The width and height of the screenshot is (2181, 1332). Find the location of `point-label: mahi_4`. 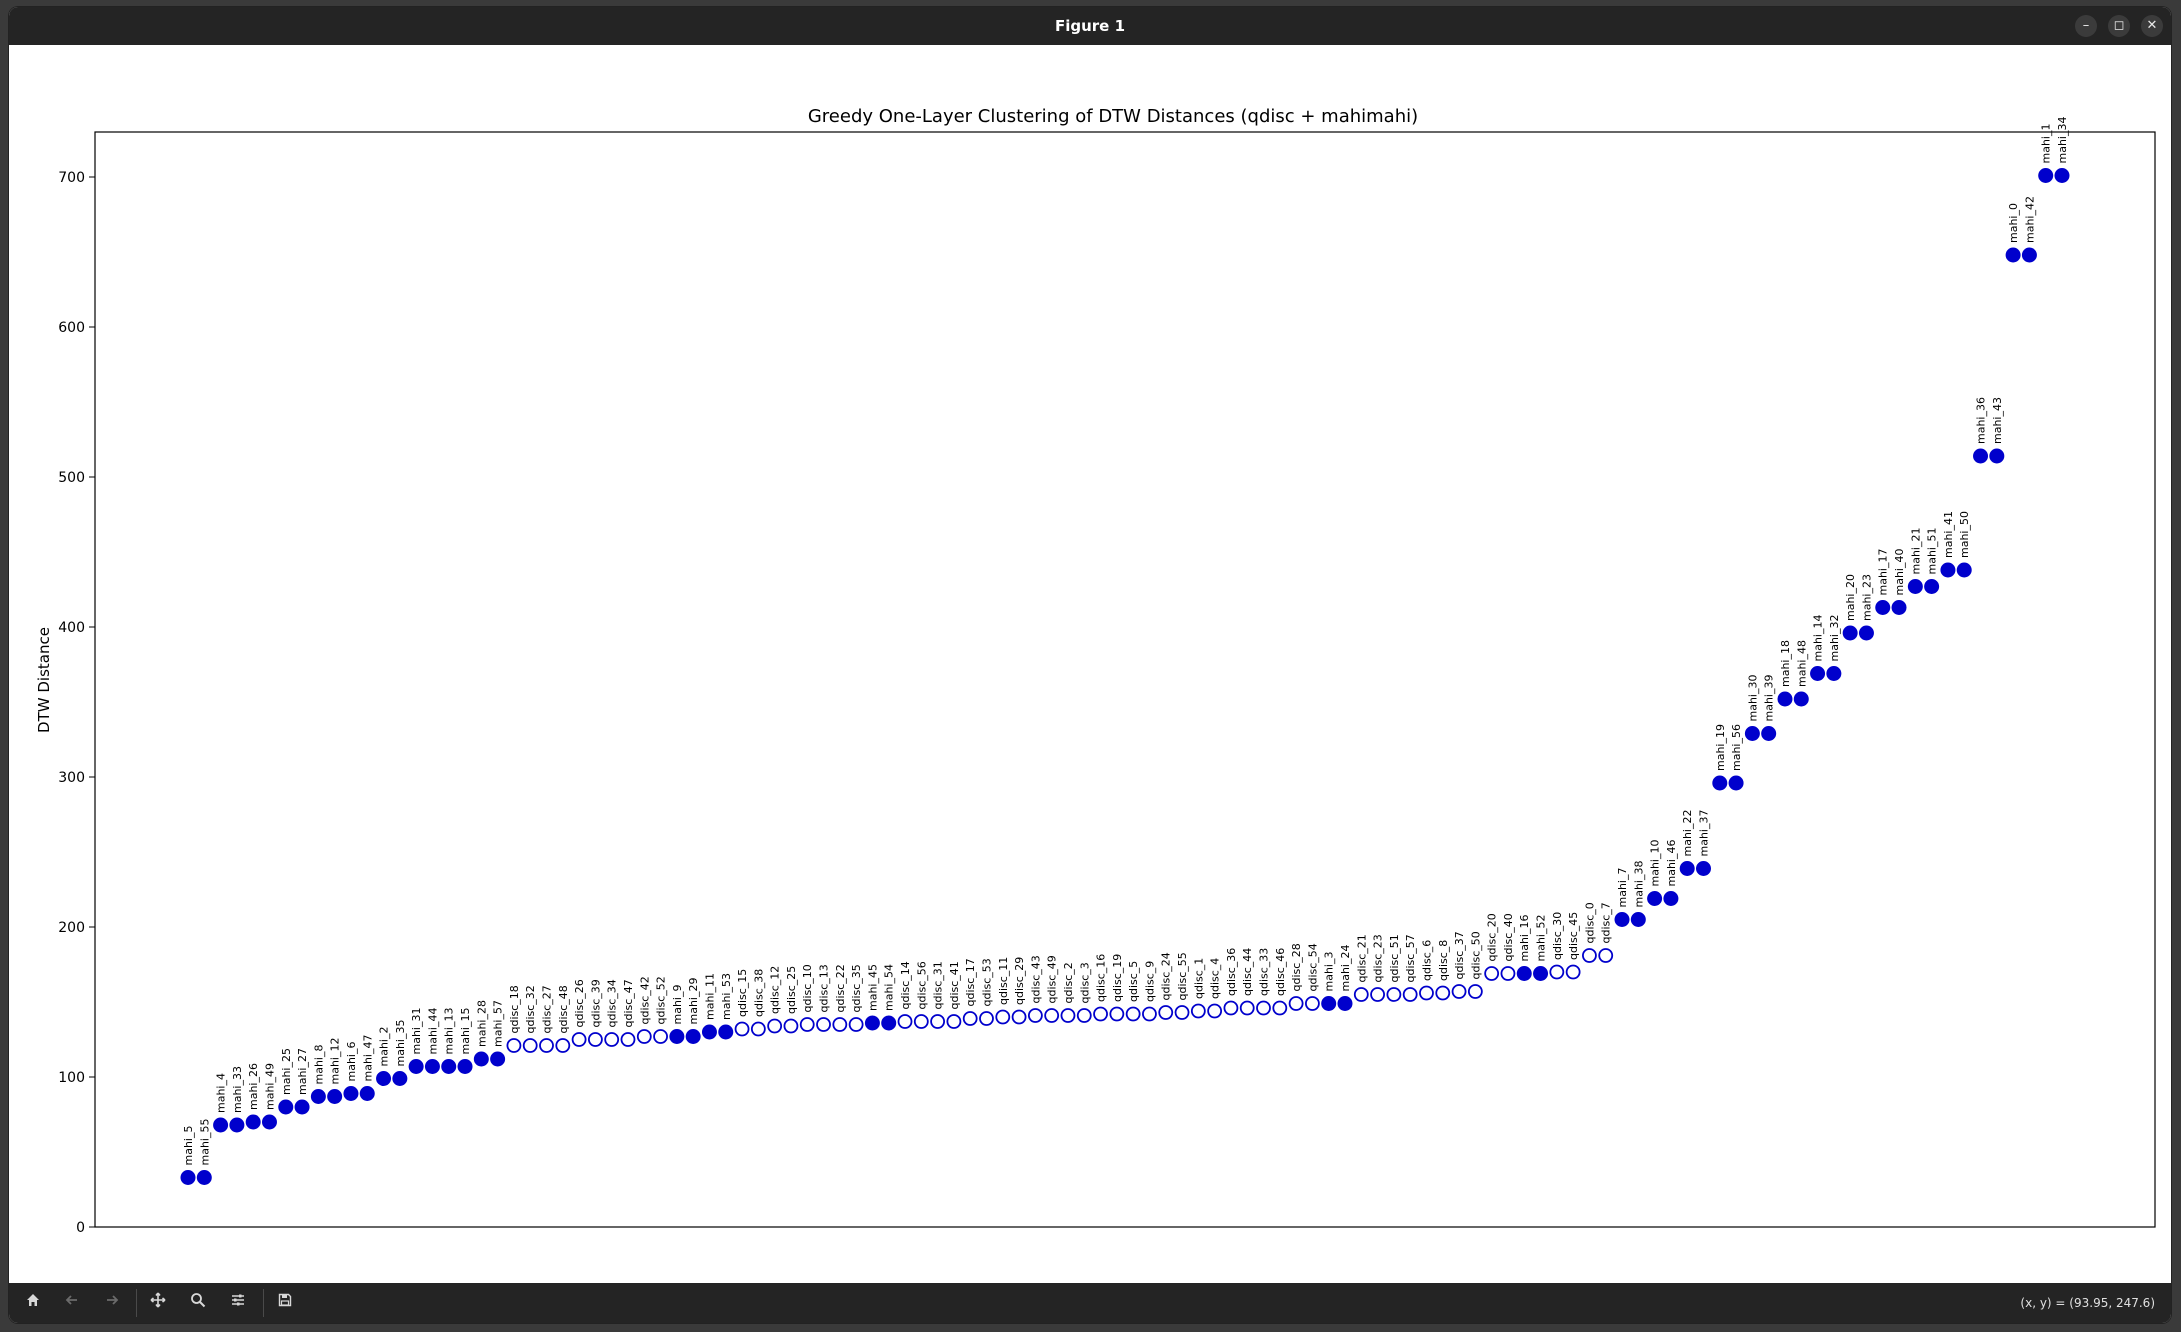

point-label: mahi_4 is located at coordinates (221, 1093).